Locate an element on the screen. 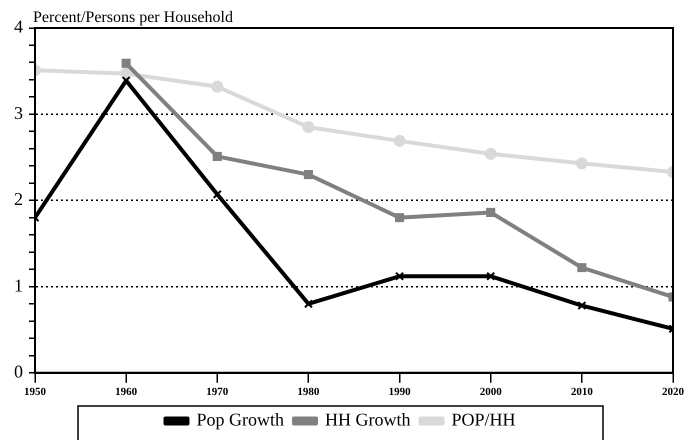 The width and height of the screenshot is (691, 440). legend-label: HH Growth is located at coordinates (367, 420).